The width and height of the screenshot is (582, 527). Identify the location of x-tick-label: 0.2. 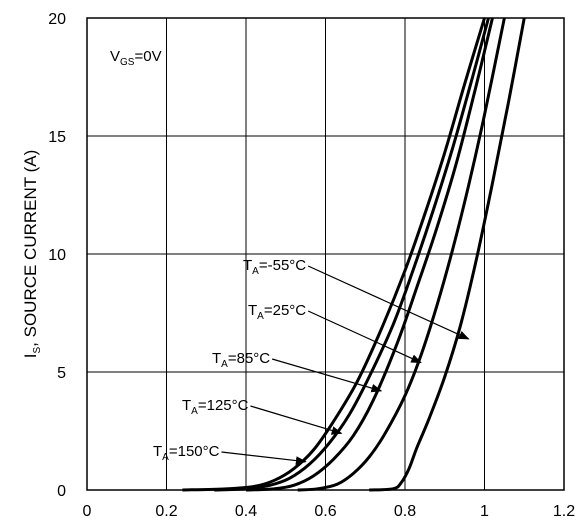
(166, 511).